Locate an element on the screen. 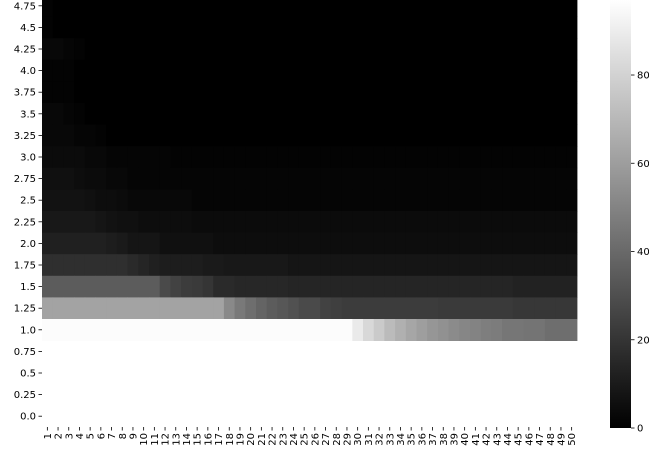 The height and width of the screenshot is (455, 649). x-tick-label: 23 is located at coordinates (283, 439).